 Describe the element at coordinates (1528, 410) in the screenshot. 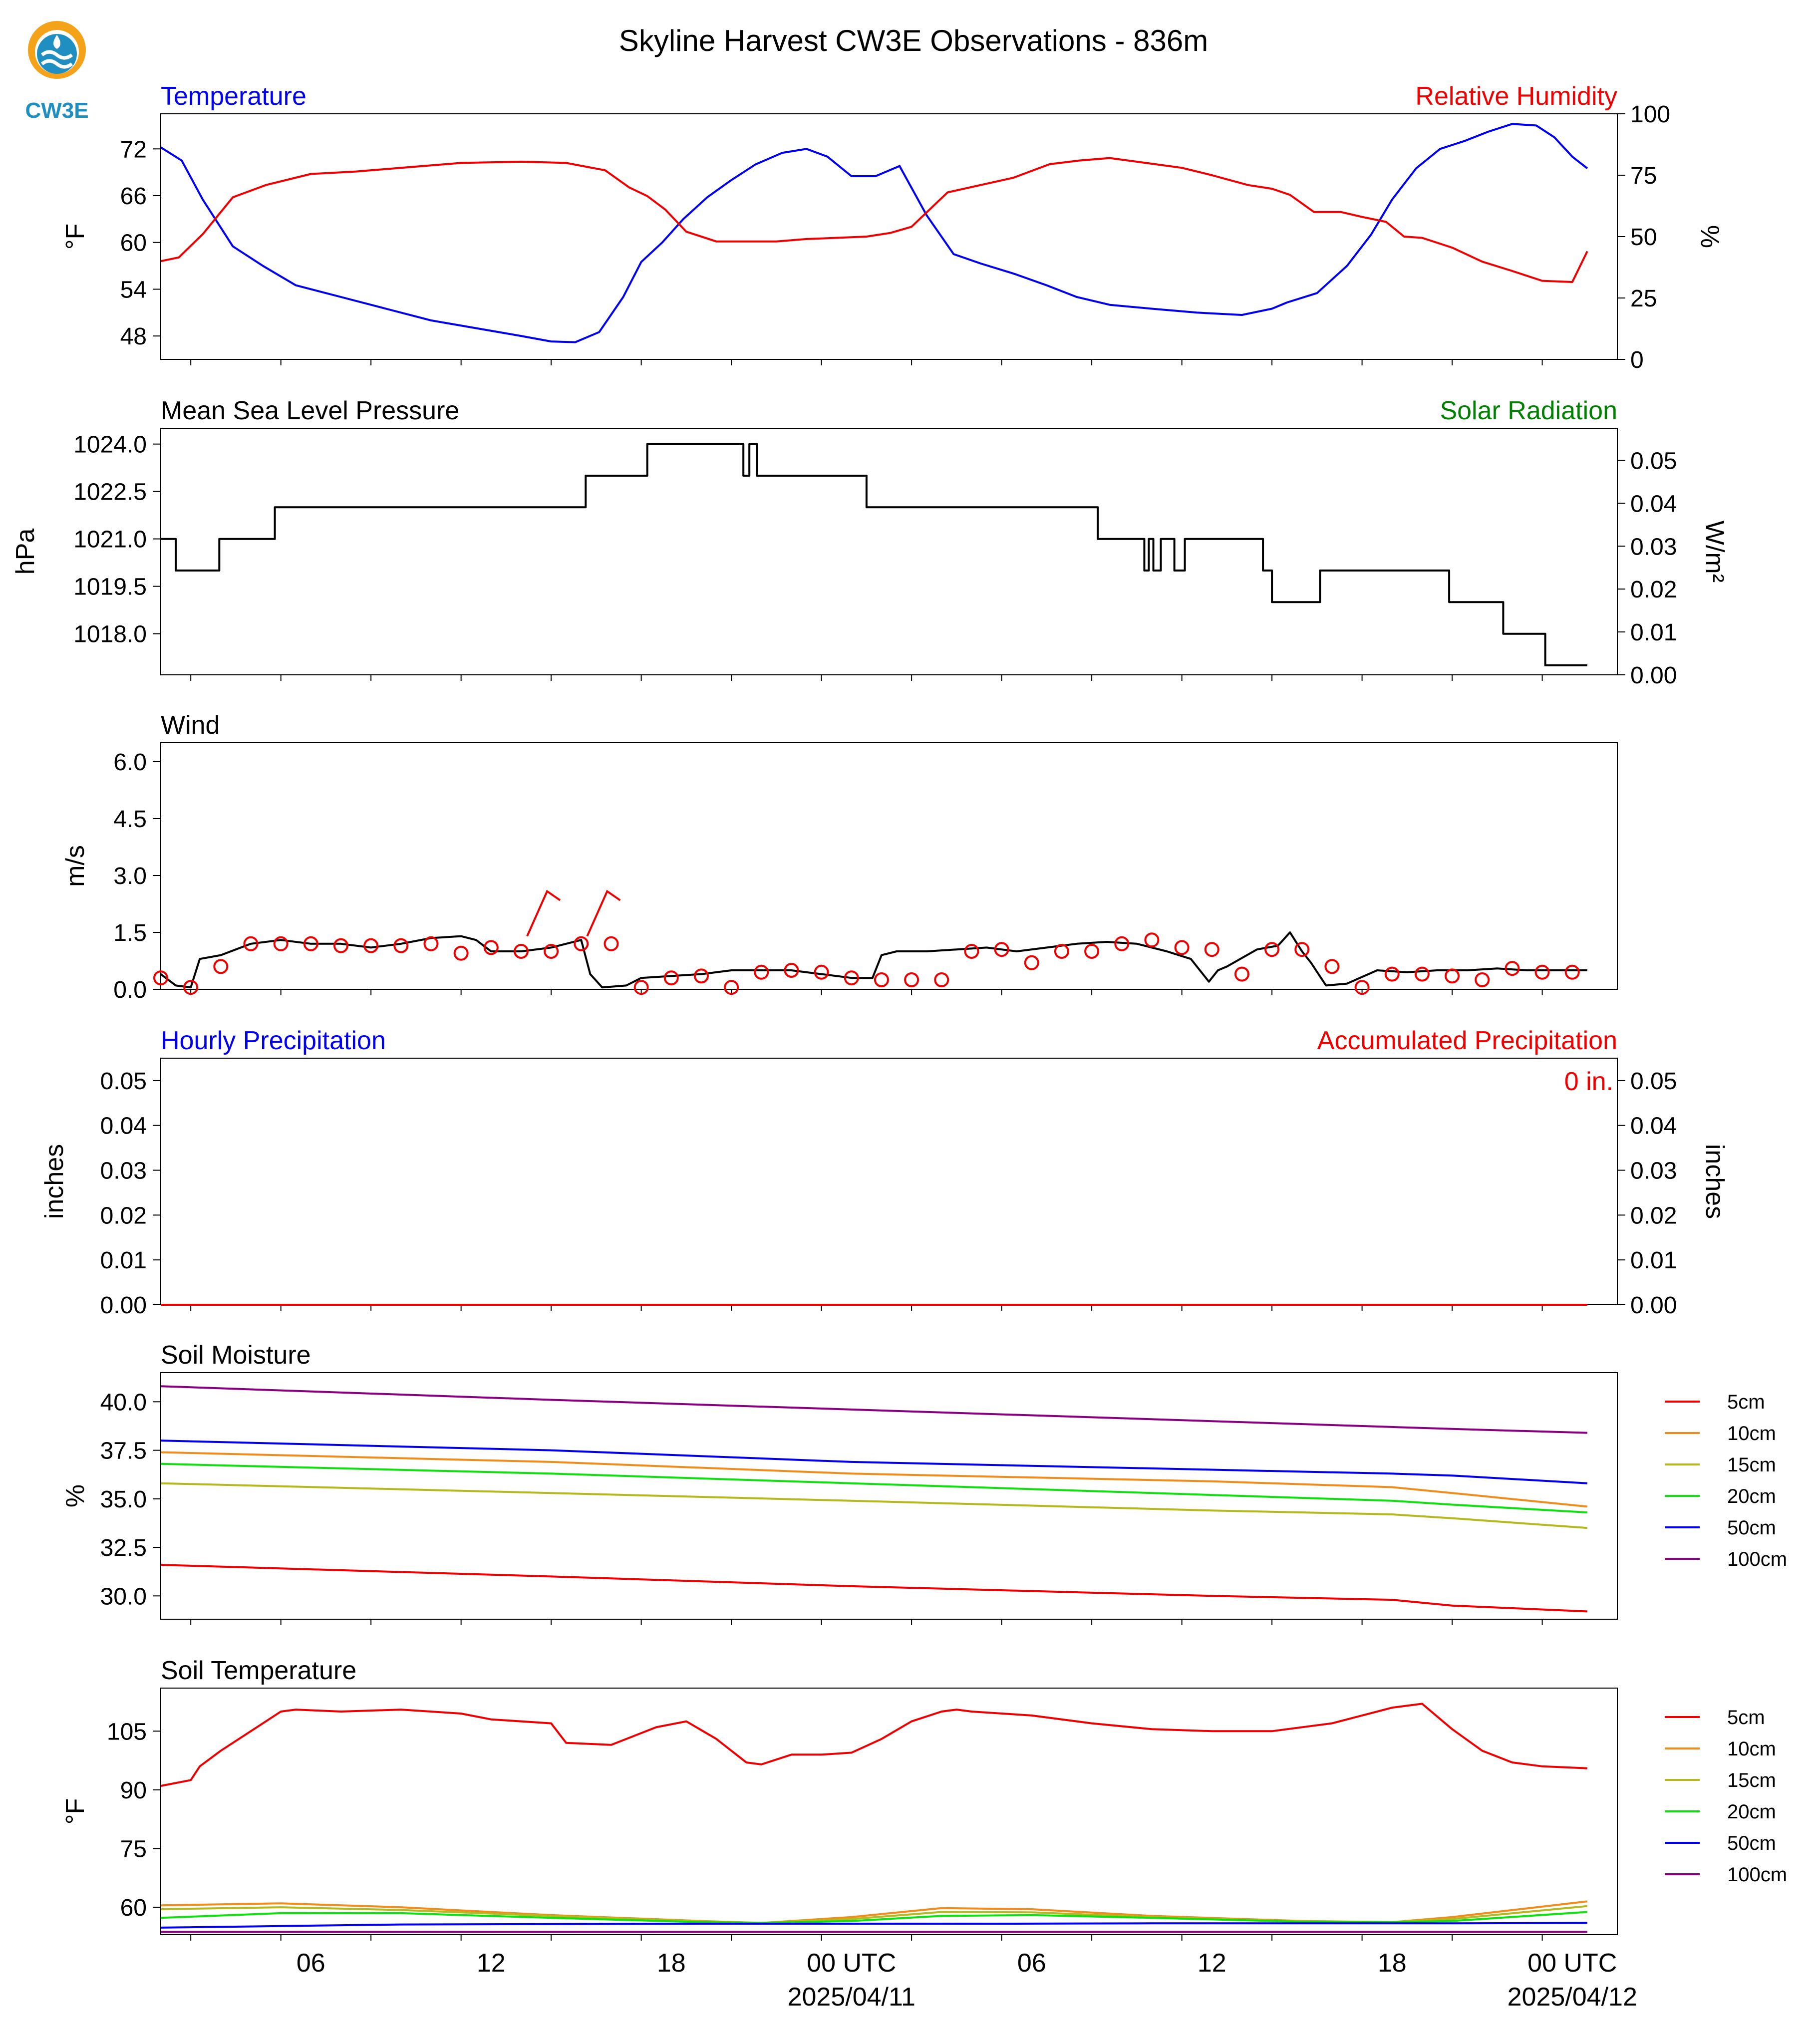

I see `panel-title-right: Solar Radiation` at that location.